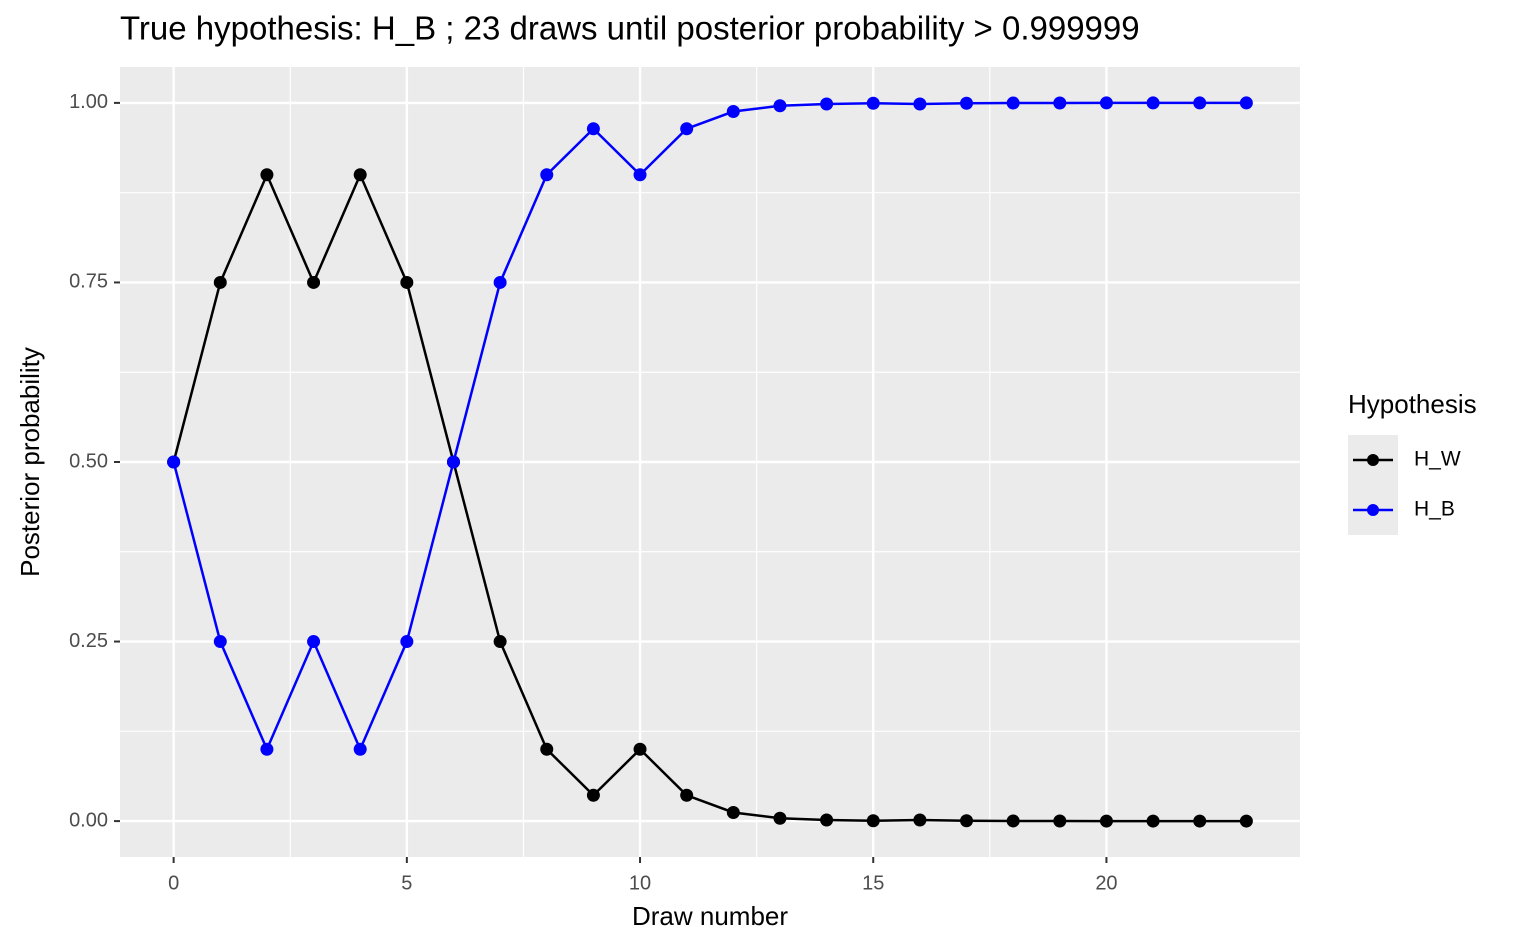 Image resolution: width=1540 pixels, height=951 pixels. I want to click on legend-label: H_W, so click(1437, 459).